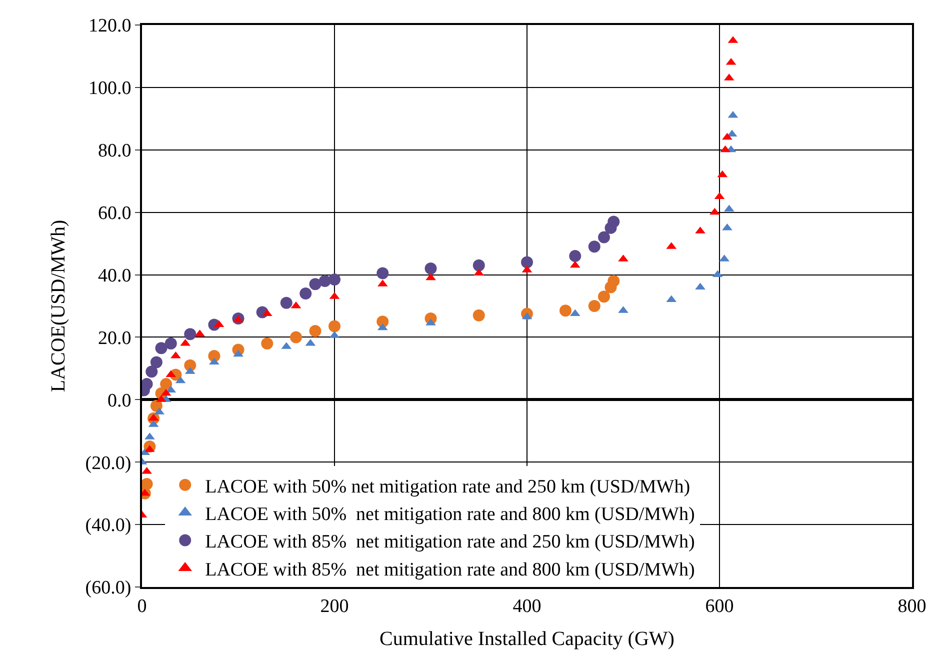  Describe the element at coordinates (450, 569) in the screenshot. I see `legend-label: LACOE with 85% net mitigation rate and 800 km (USD/MWh)` at that location.